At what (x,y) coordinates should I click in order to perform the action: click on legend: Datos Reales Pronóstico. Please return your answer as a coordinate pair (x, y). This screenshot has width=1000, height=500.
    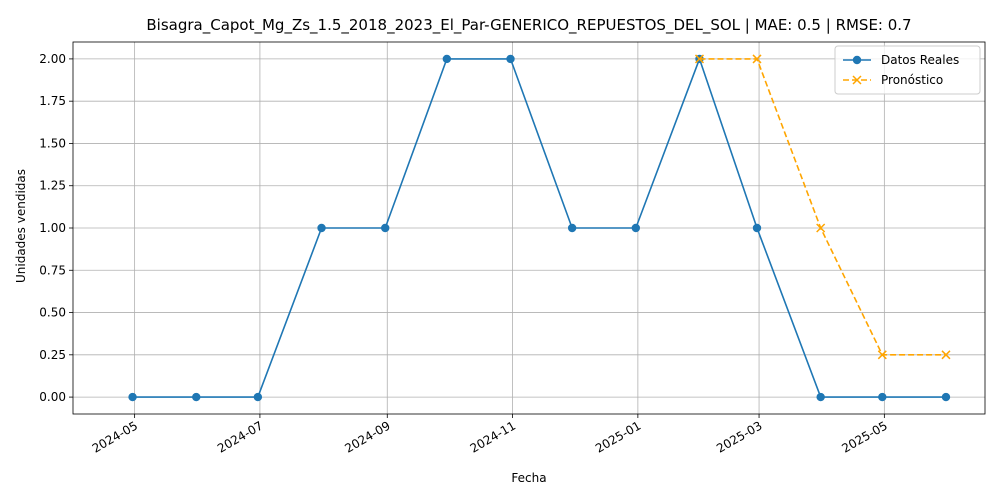
    Looking at the image, I should click on (907, 70).